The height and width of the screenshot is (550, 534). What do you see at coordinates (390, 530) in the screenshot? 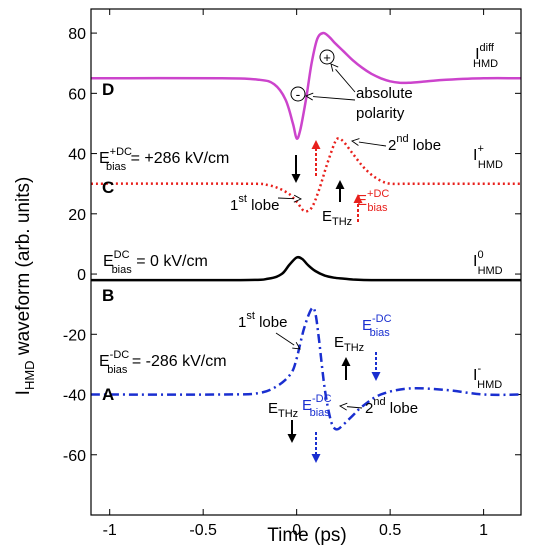
I see `x-tick-label: 0.5` at bounding box center [390, 530].